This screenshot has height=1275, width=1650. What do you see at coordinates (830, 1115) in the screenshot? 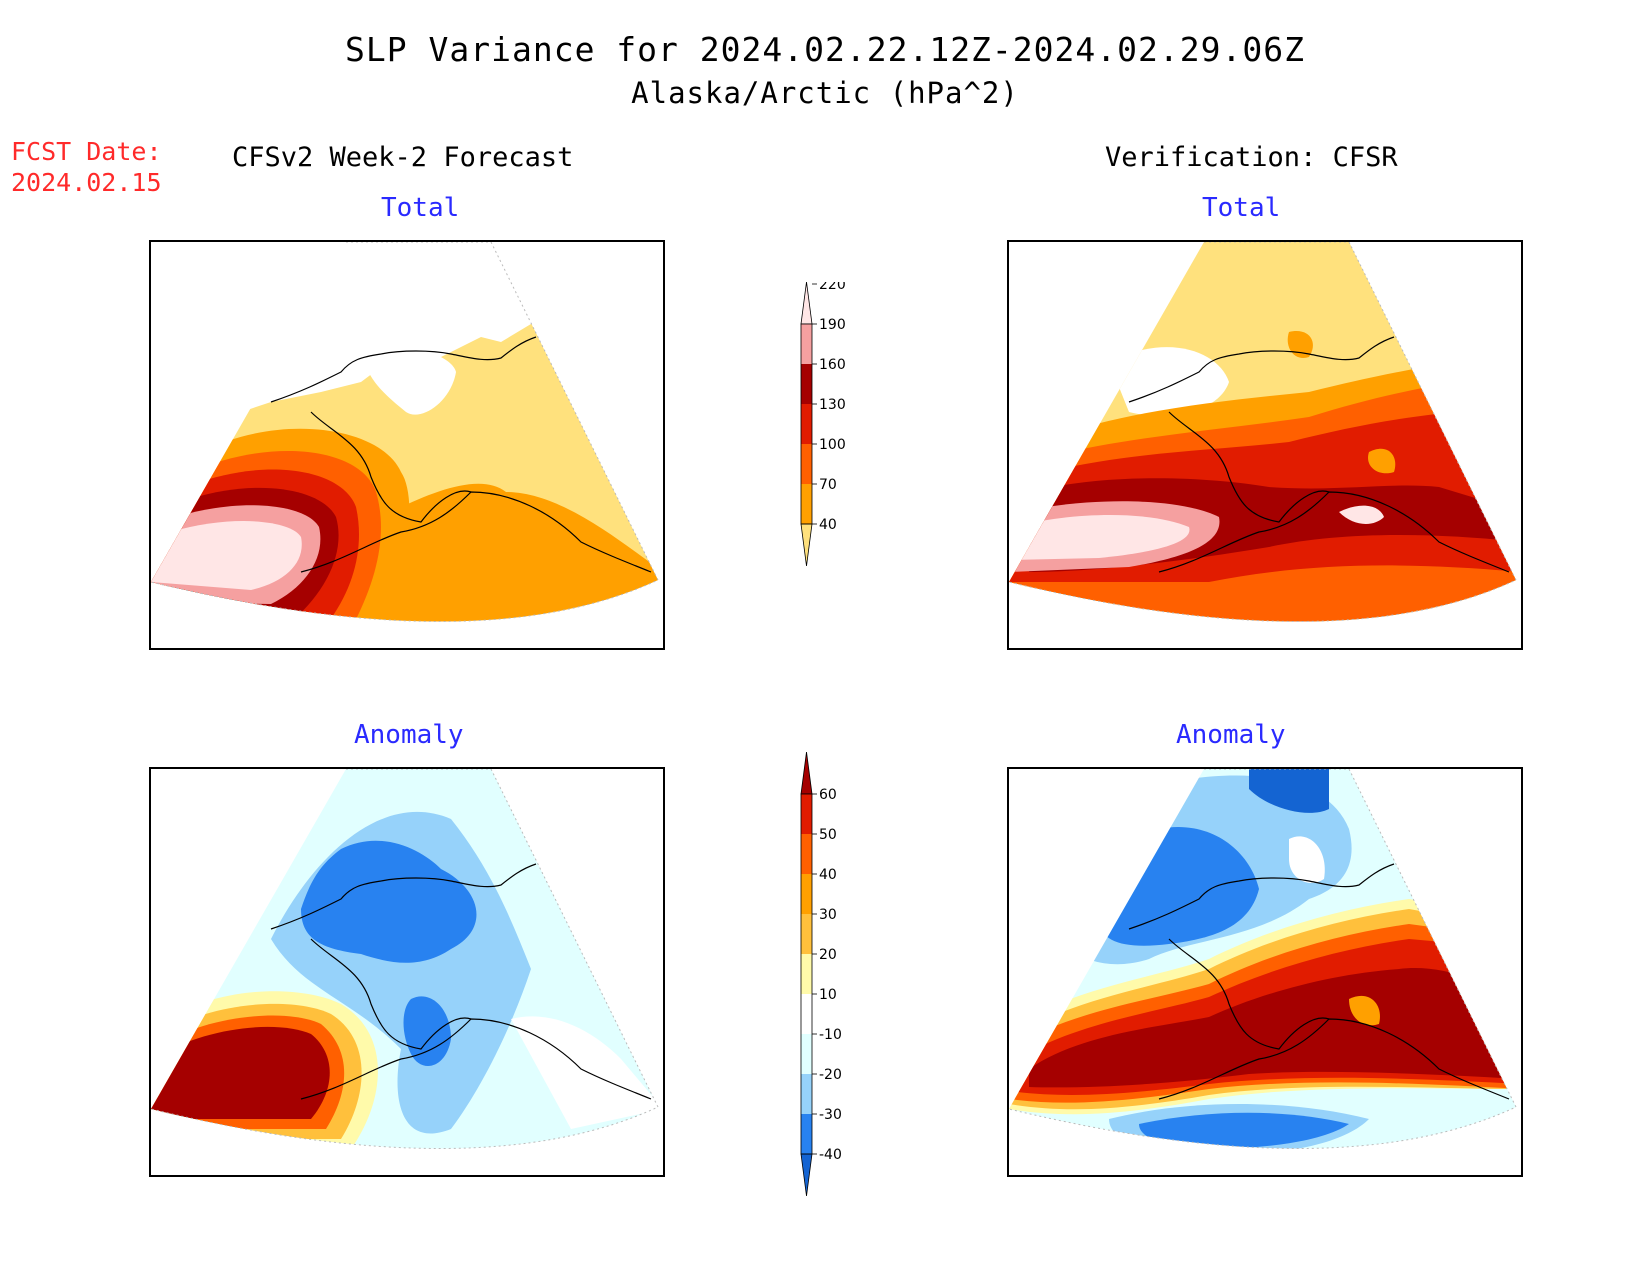
I see `anomaly-colorbar-label: -30` at bounding box center [830, 1115].